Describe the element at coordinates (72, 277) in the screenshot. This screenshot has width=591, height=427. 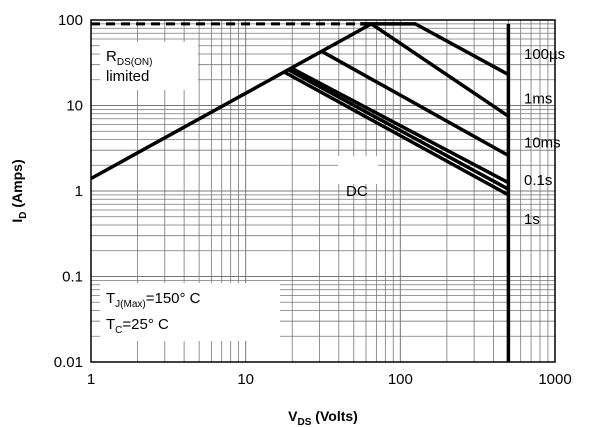
I see `y-tick-label: 0.1` at that location.